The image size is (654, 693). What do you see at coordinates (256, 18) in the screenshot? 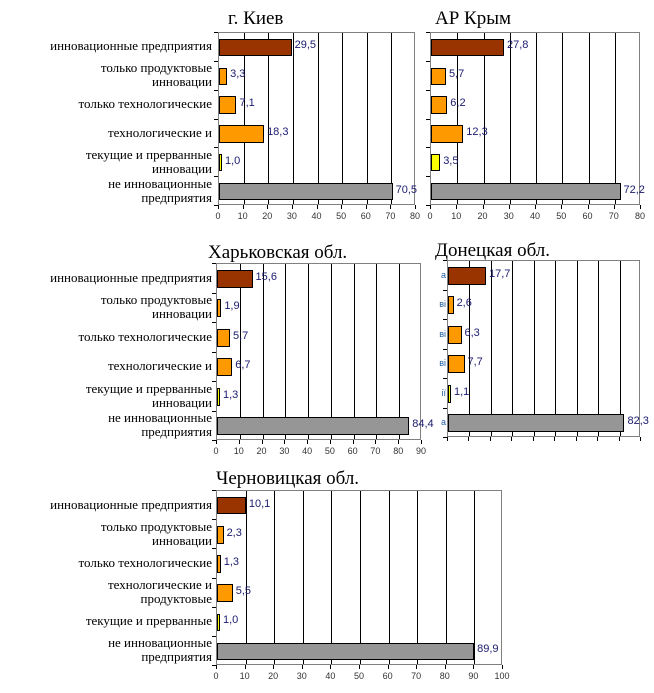
I see `chart-title: г. Киев` at bounding box center [256, 18].